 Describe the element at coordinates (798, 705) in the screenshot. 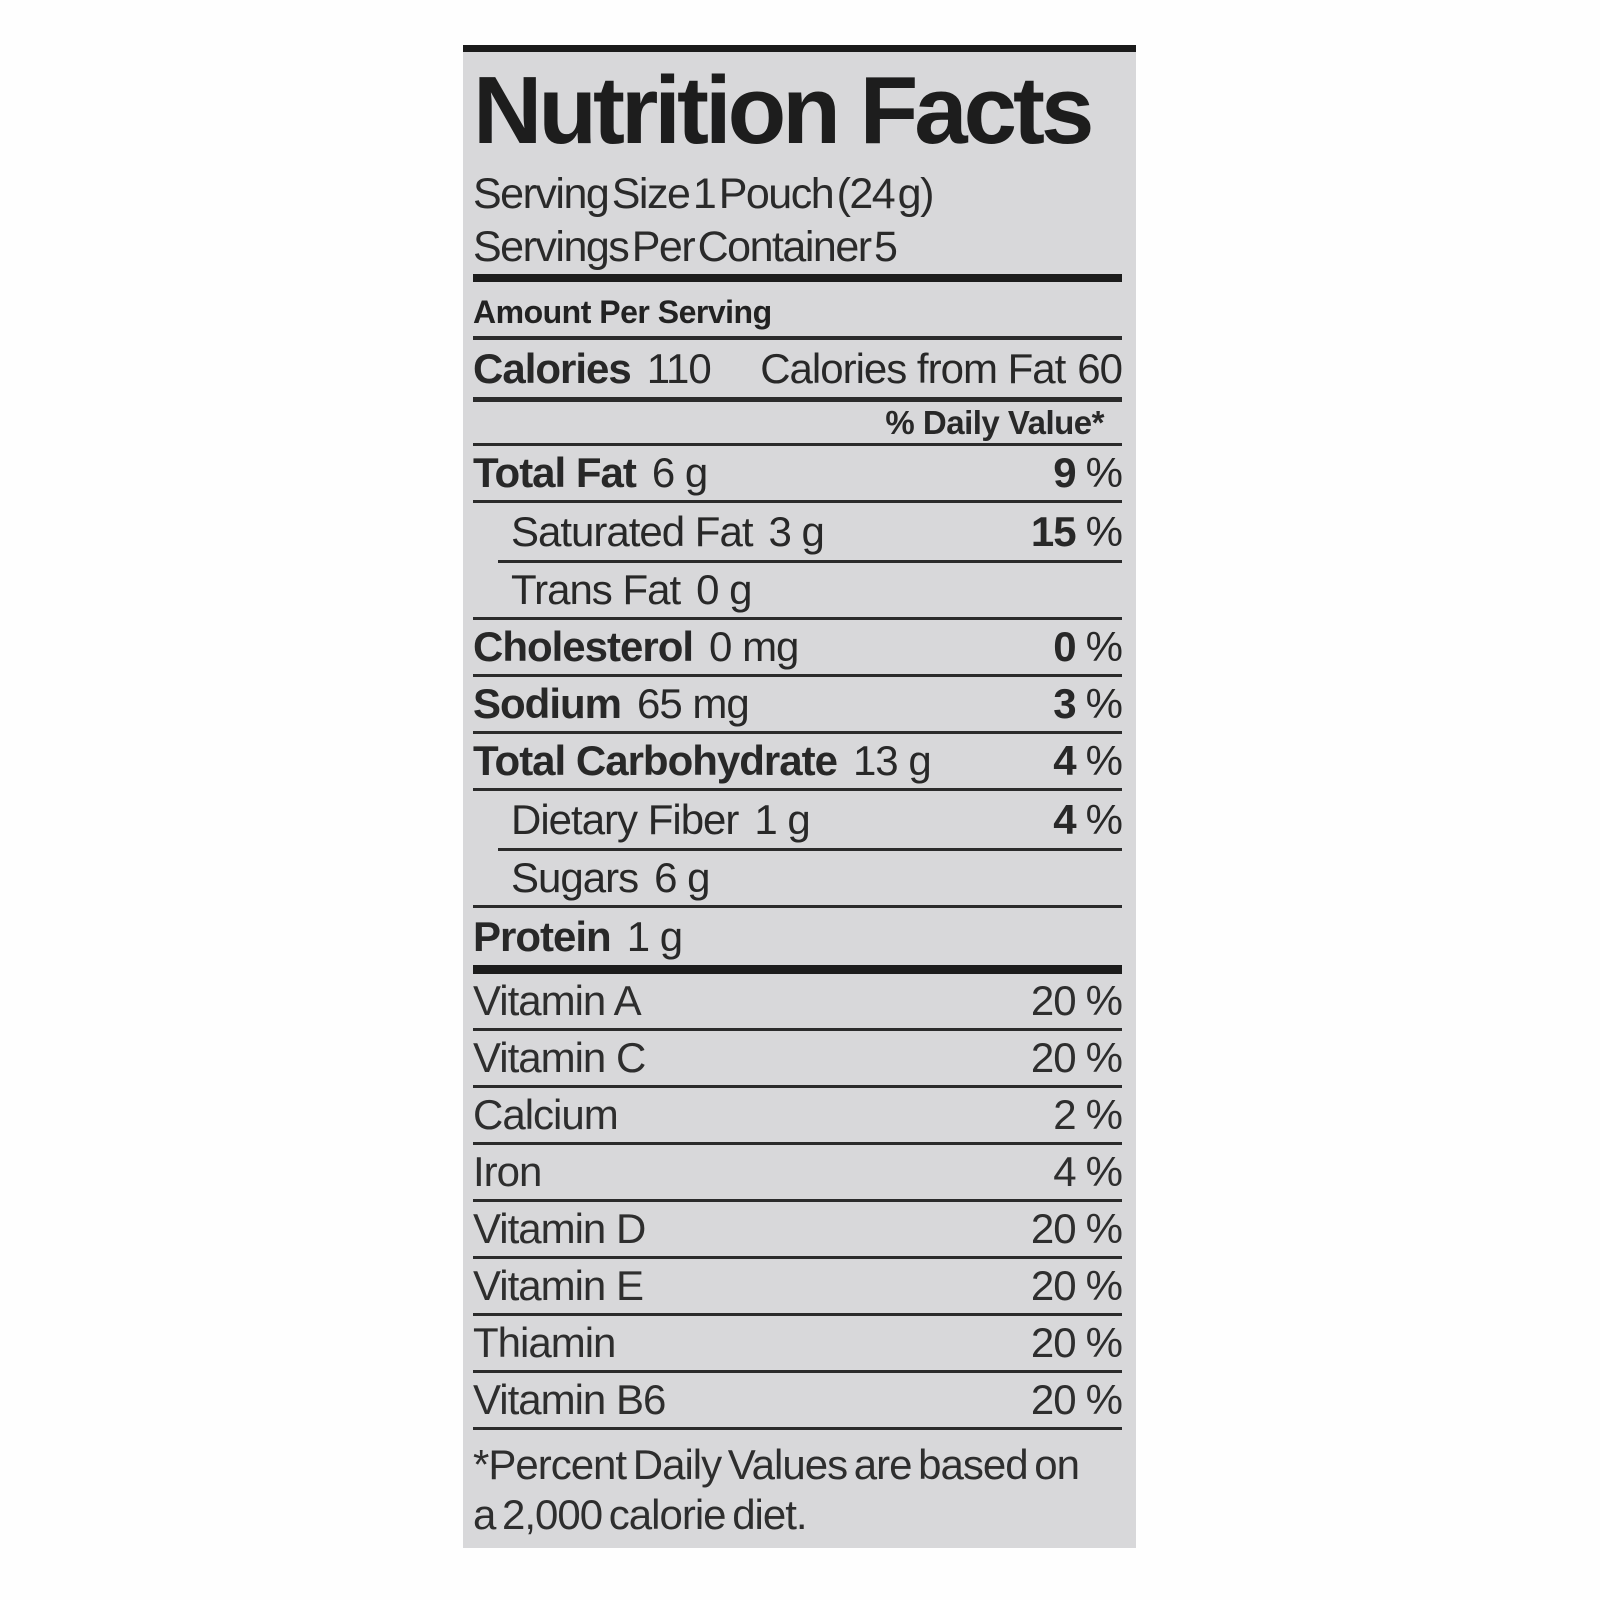

I see `nutrient-row-sodium: Sodium 65 mg 3%` at that location.